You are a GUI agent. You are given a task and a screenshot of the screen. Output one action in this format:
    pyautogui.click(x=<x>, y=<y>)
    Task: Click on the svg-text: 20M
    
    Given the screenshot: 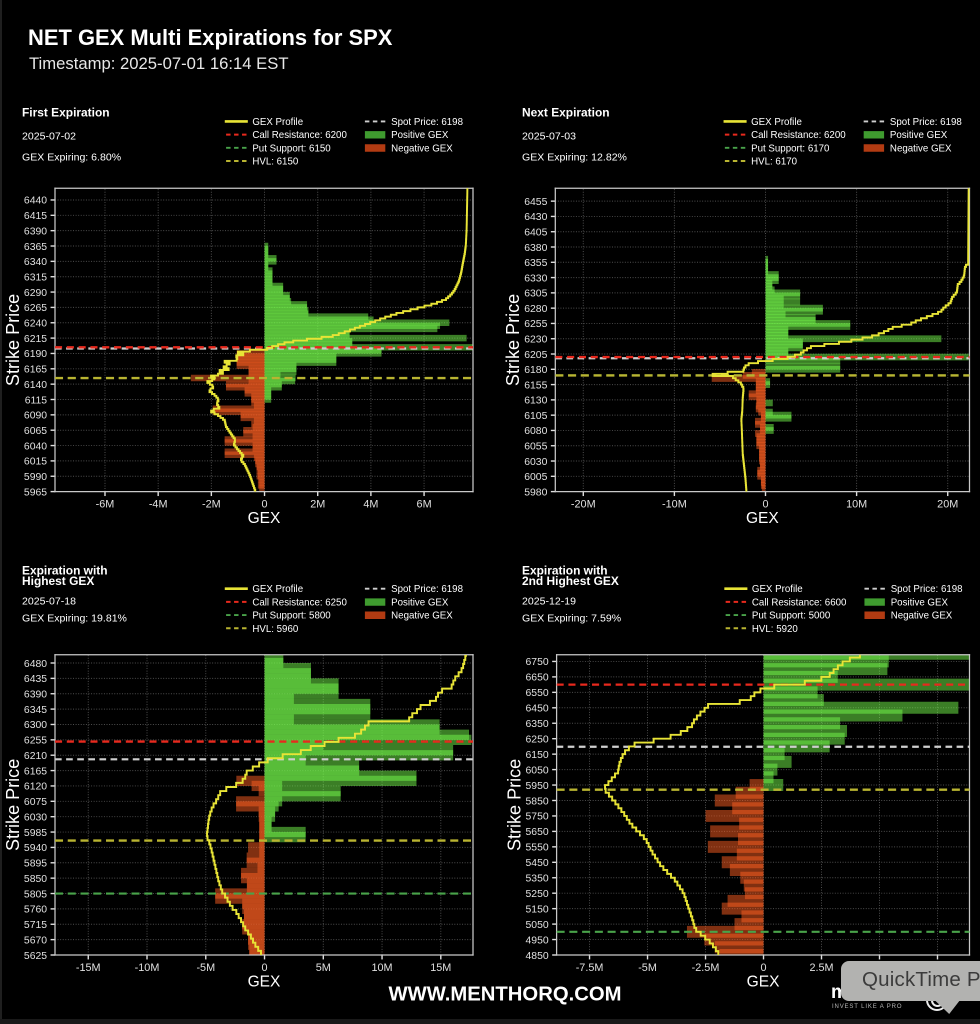 What is the action you would take?
    pyautogui.click(x=947, y=504)
    